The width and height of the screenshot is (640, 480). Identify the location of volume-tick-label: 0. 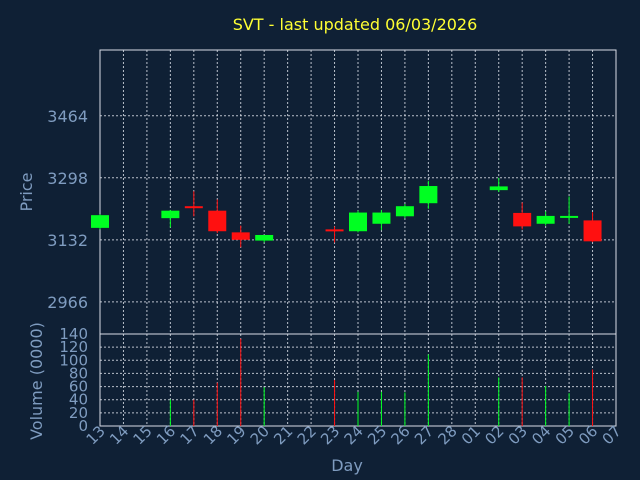
(83, 426).